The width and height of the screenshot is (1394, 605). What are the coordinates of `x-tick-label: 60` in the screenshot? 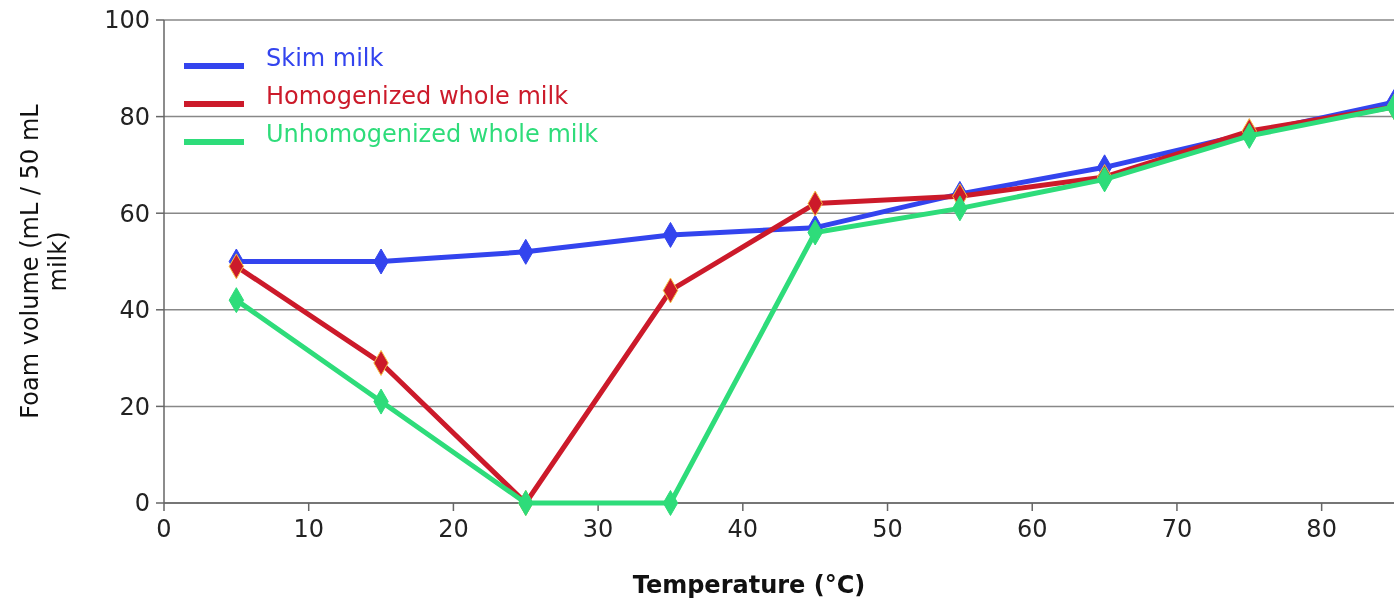 It's located at (1032, 529).